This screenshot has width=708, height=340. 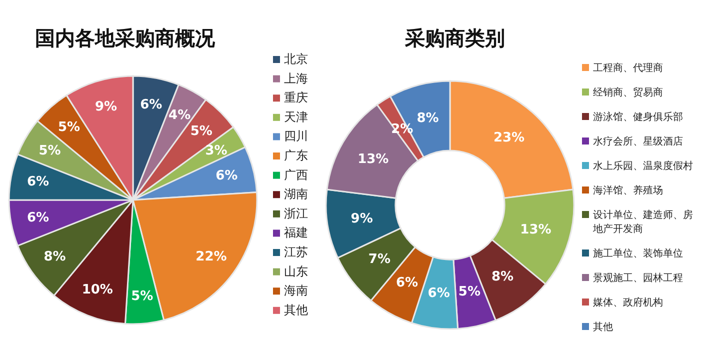 What do you see at coordinates (454, 38) in the screenshot?
I see `chart-title: 采购商类别` at bounding box center [454, 38].